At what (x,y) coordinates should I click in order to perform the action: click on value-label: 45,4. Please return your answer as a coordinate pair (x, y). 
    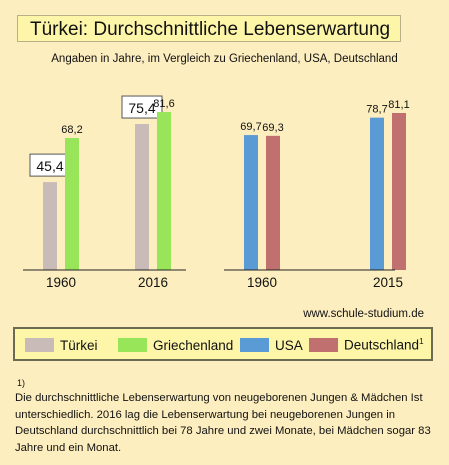
    Looking at the image, I should click on (49, 166).